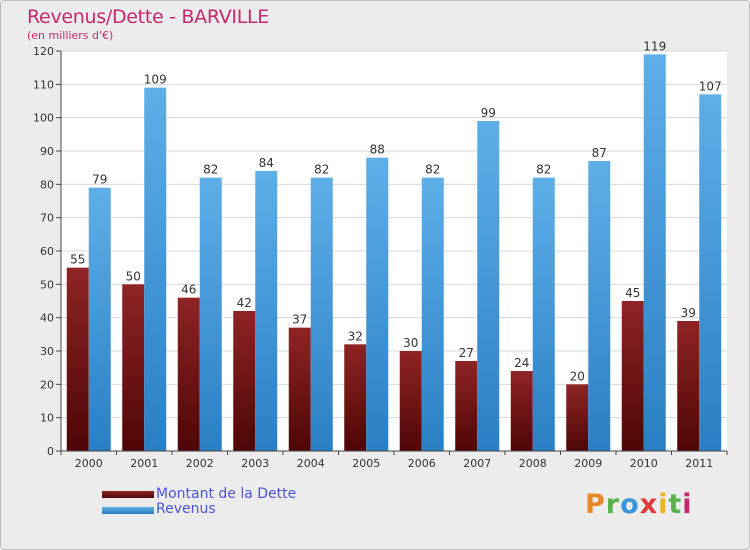 Image resolution: width=750 pixels, height=550 pixels. Describe the element at coordinates (133, 276) in the screenshot. I see `data-label: 50` at that location.